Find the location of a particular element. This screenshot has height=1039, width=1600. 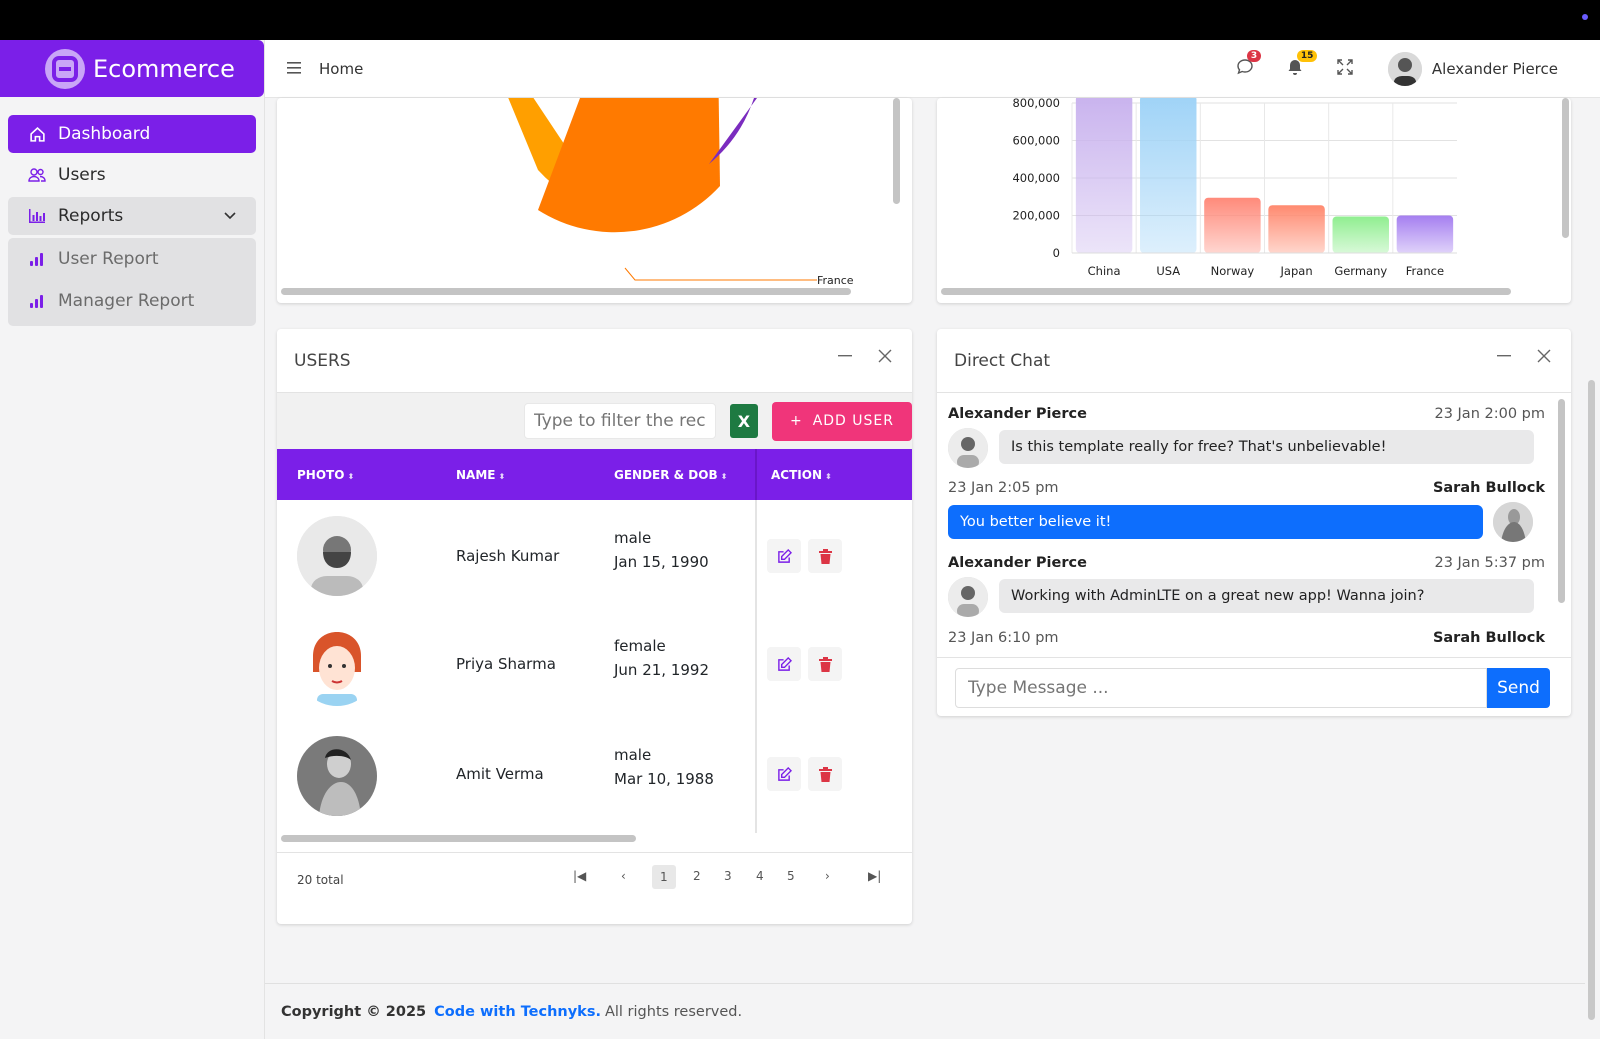

column-header-action: ACTION ⬍ is located at coordinates (801, 475).